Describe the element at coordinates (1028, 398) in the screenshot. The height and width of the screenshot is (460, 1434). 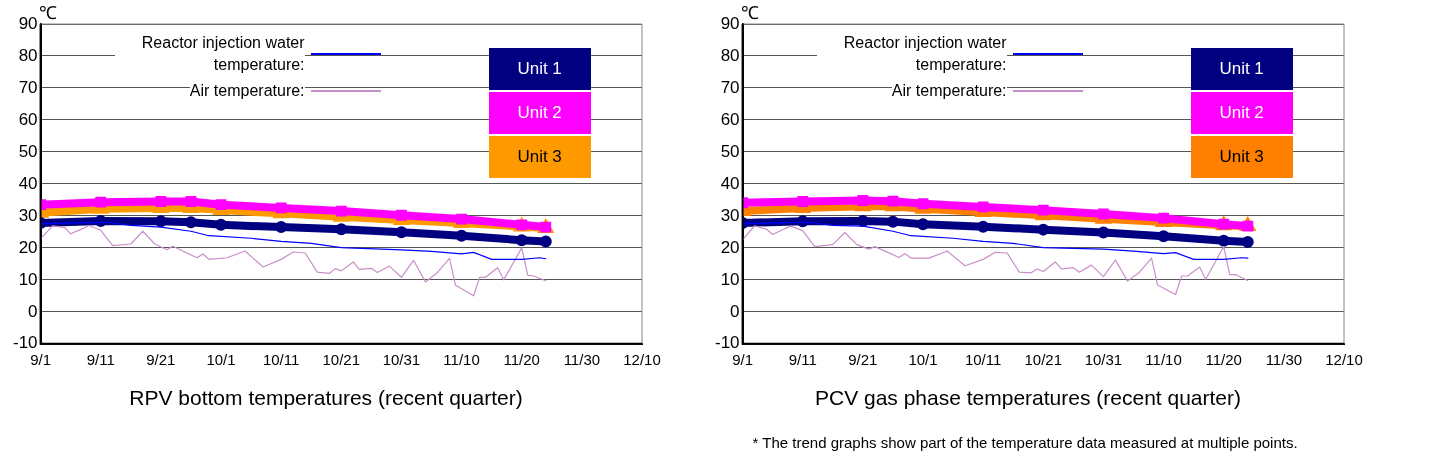
I see `text: PCV gas phase temperatures (recent quarter)` at that location.